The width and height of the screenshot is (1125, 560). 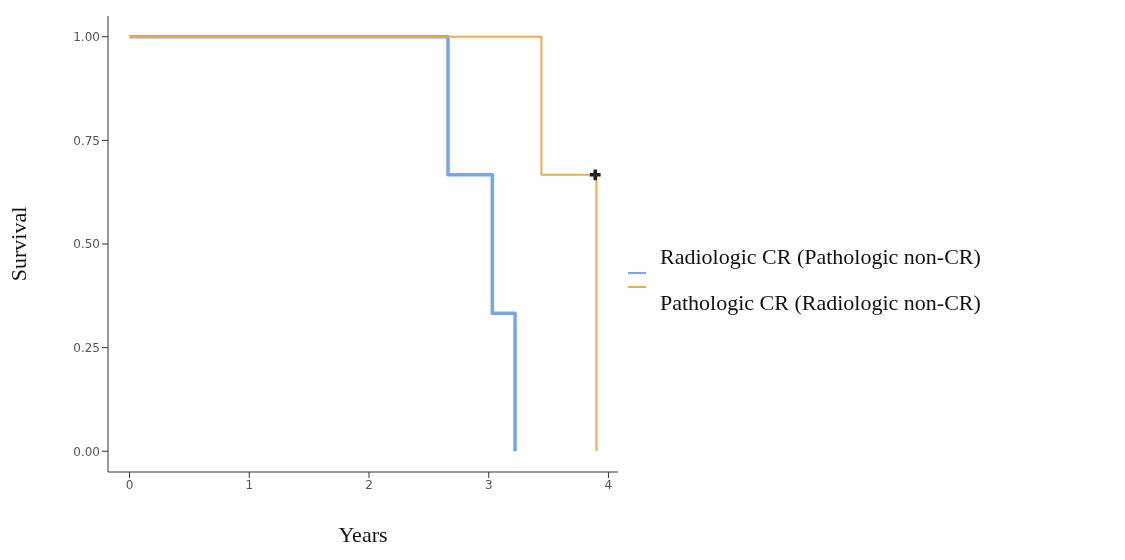 What do you see at coordinates (86, 140) in the screenshot?
I see `y-tick-label: 0.75` at bounding box center [86, 140].